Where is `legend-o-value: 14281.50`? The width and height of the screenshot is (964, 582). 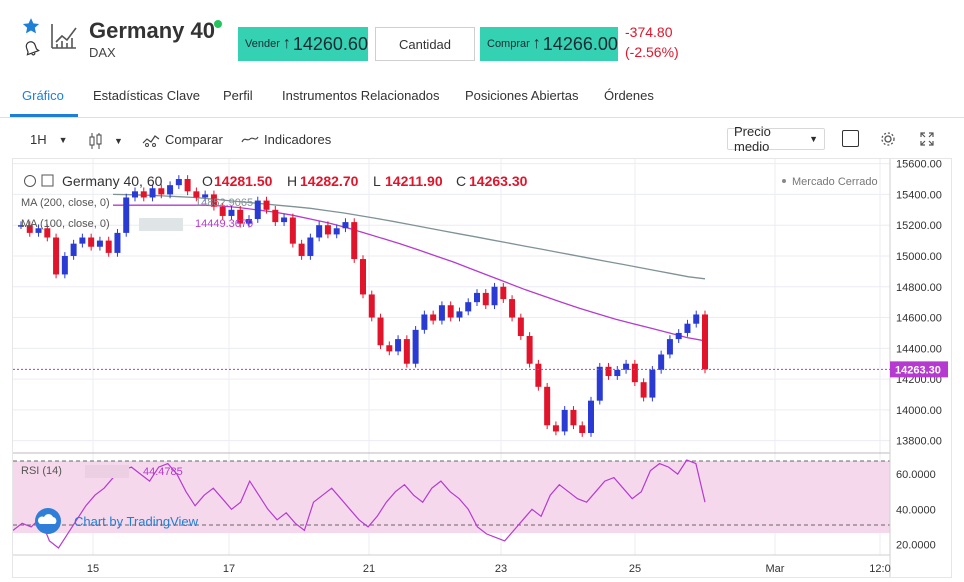
legend-o-value: 14281.50 is located at coordinates (243, 181).